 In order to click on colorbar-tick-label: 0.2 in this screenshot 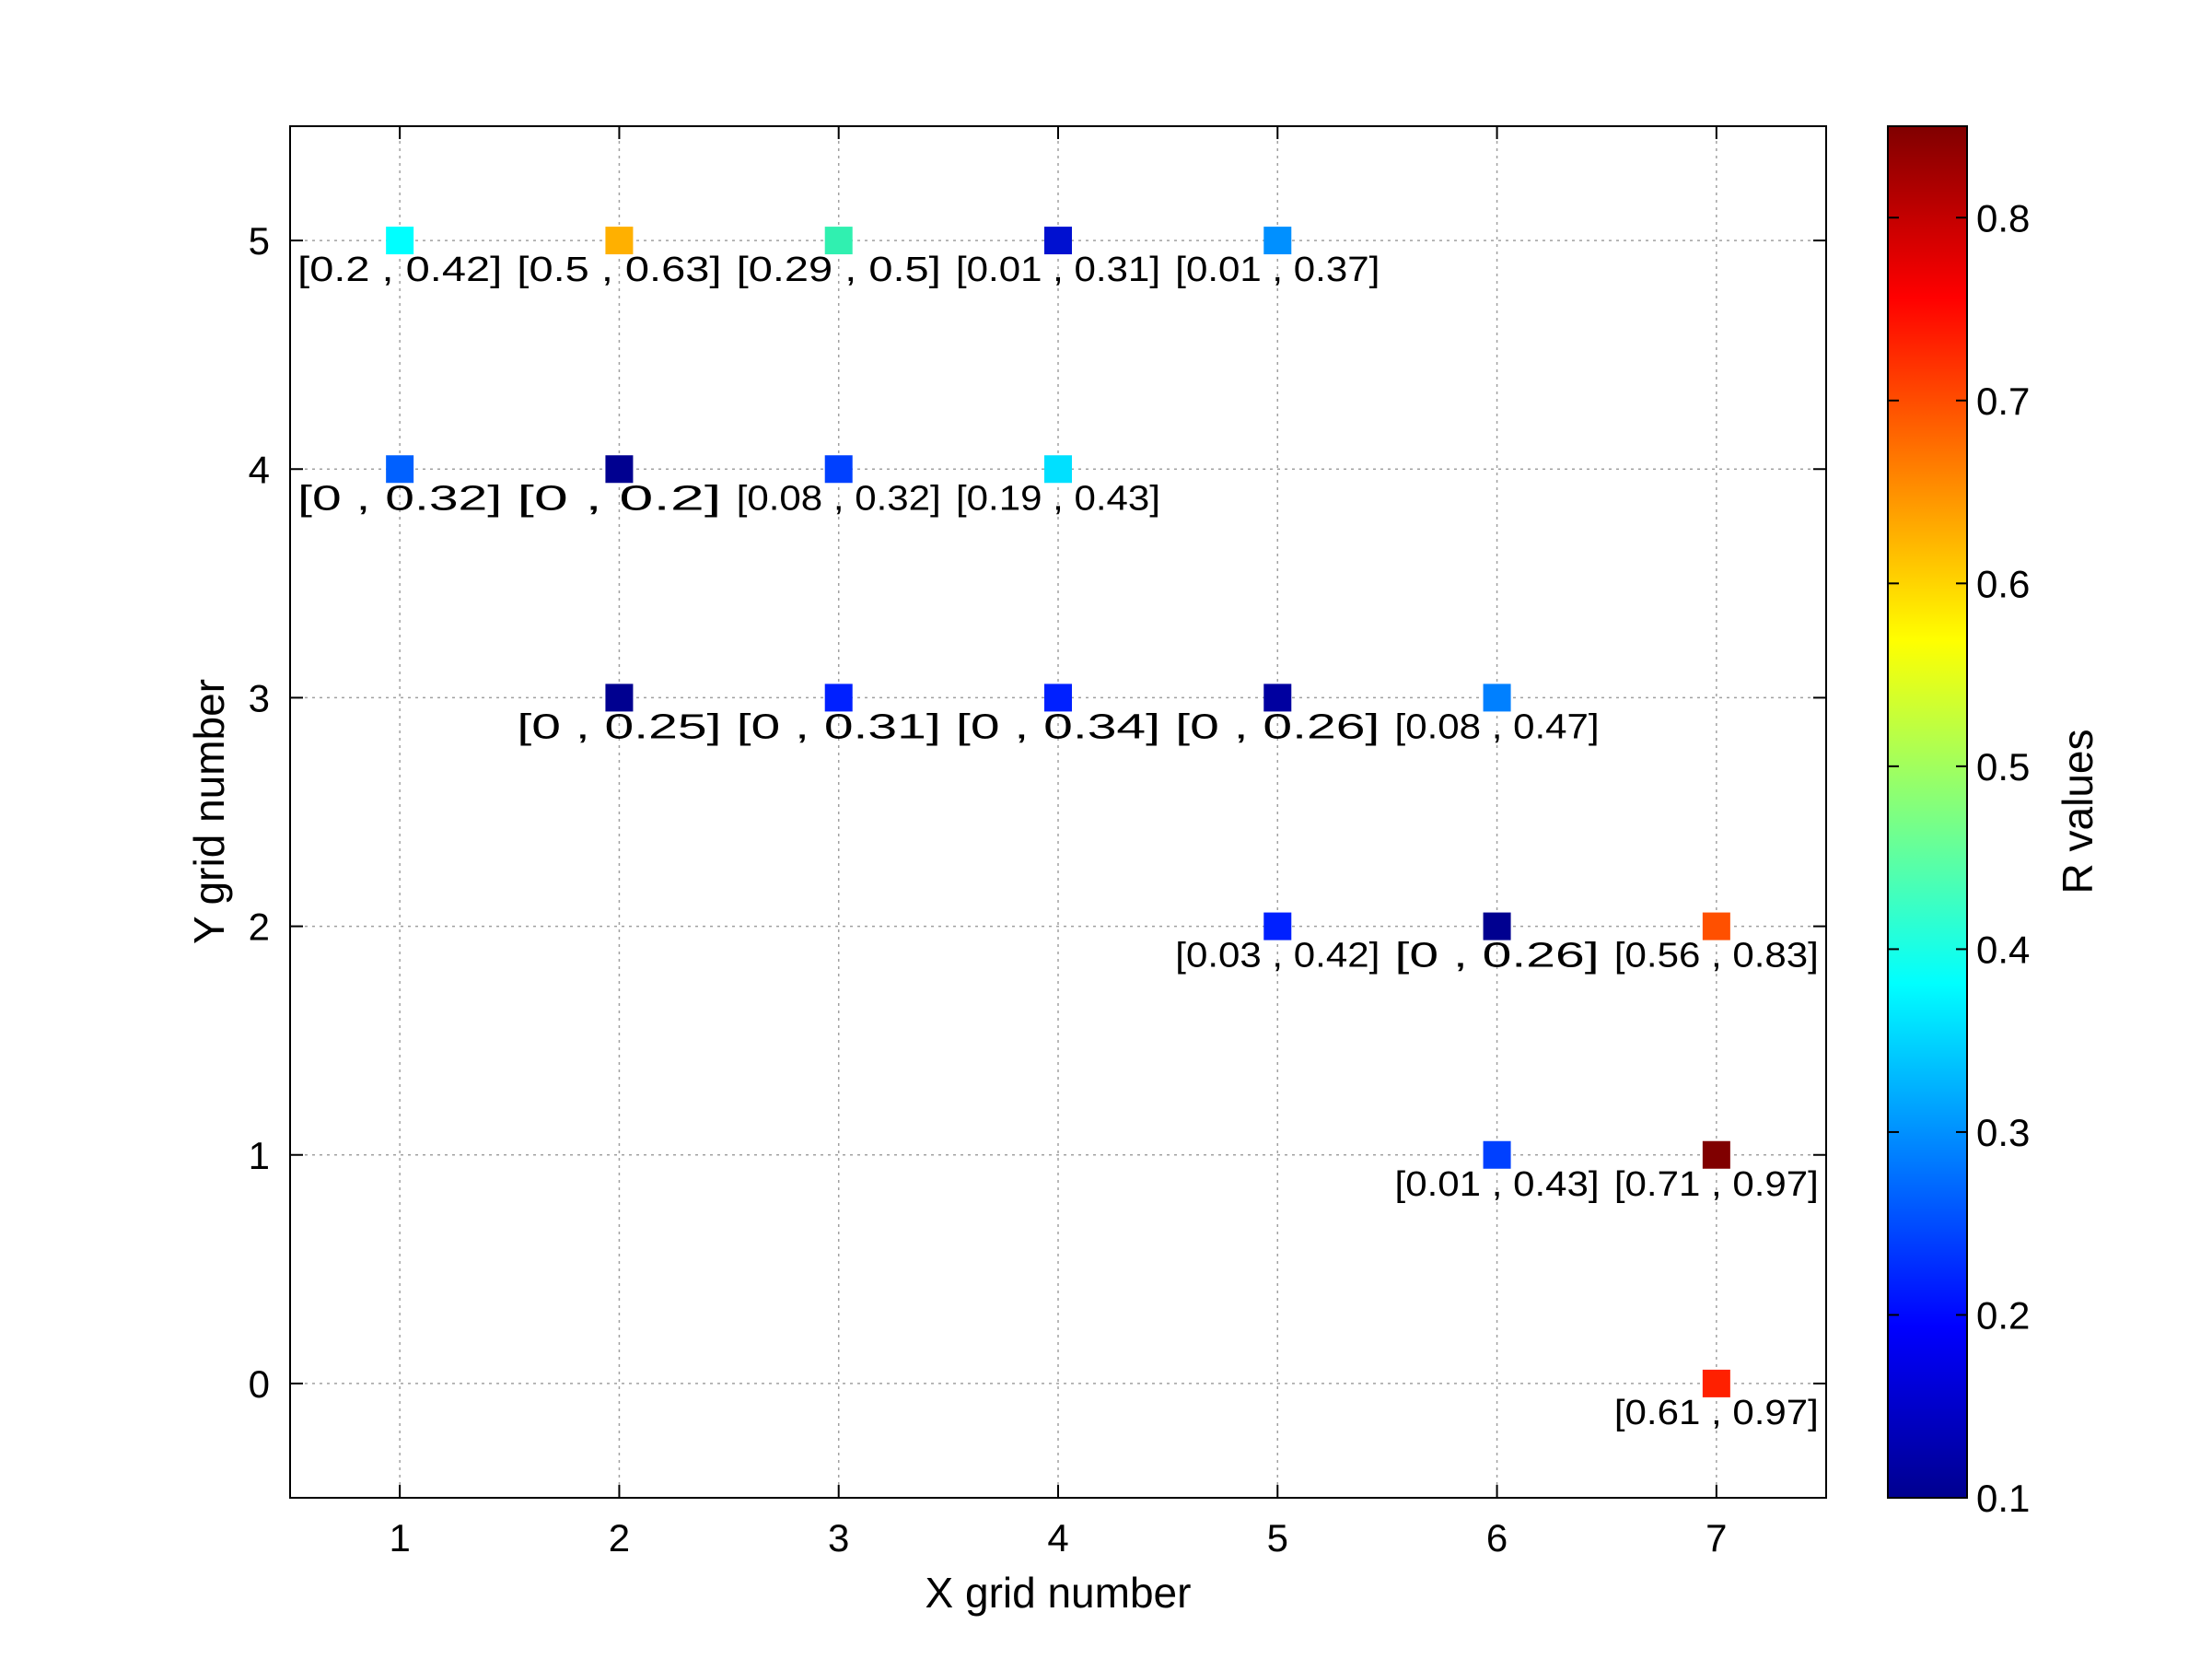, I will do `click(2003, 1315)`.